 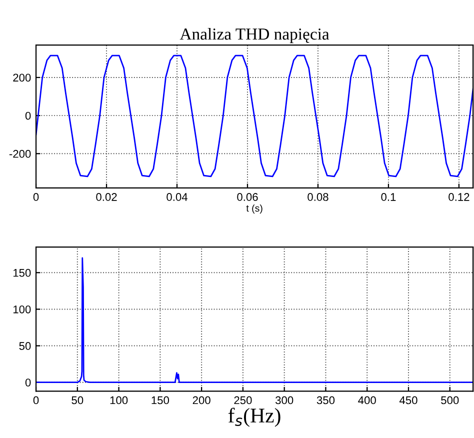 What do you see at coordinates (450, 400) in the screenshot?
I see `x-tick-label: 500` at bounding box center [450, 400].